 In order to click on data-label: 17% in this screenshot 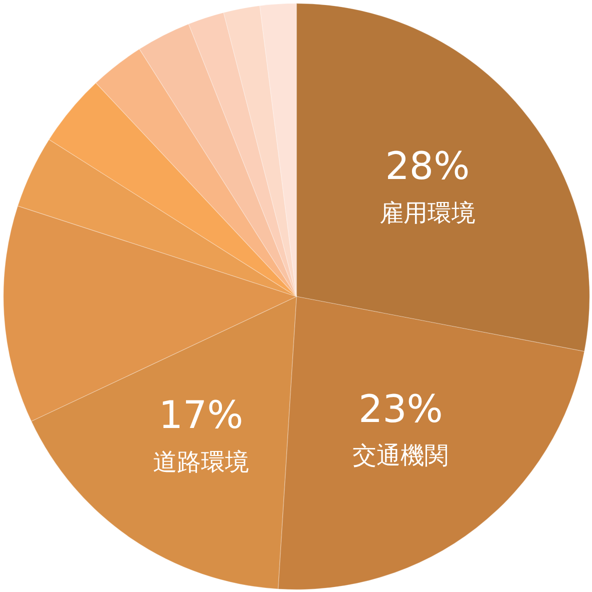, I will do `click(201, 415)`.